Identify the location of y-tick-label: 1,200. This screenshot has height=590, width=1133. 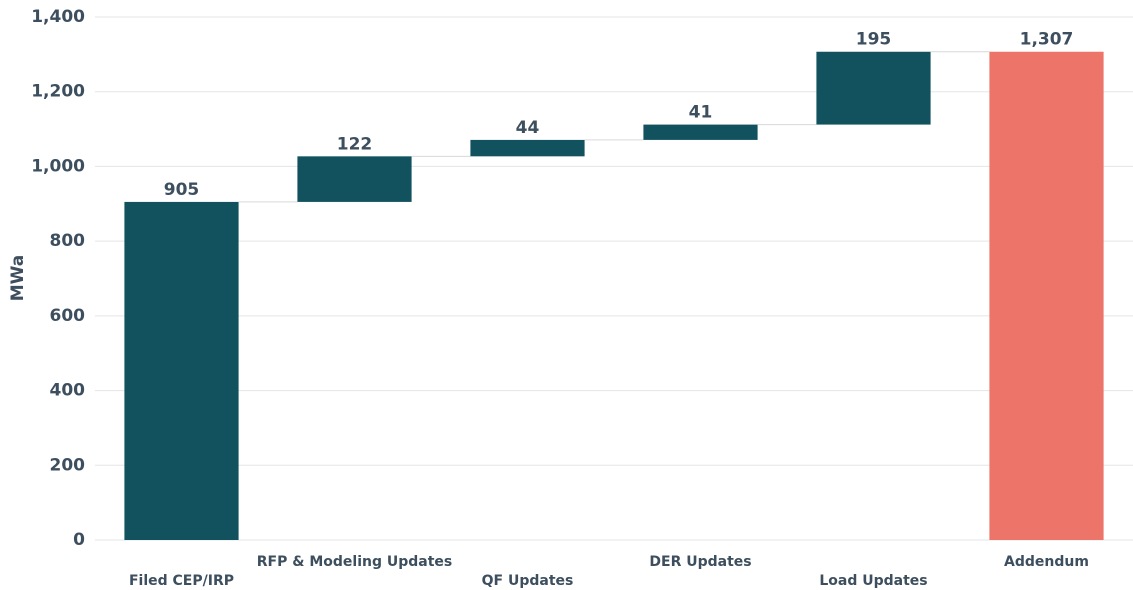
(58, 92).